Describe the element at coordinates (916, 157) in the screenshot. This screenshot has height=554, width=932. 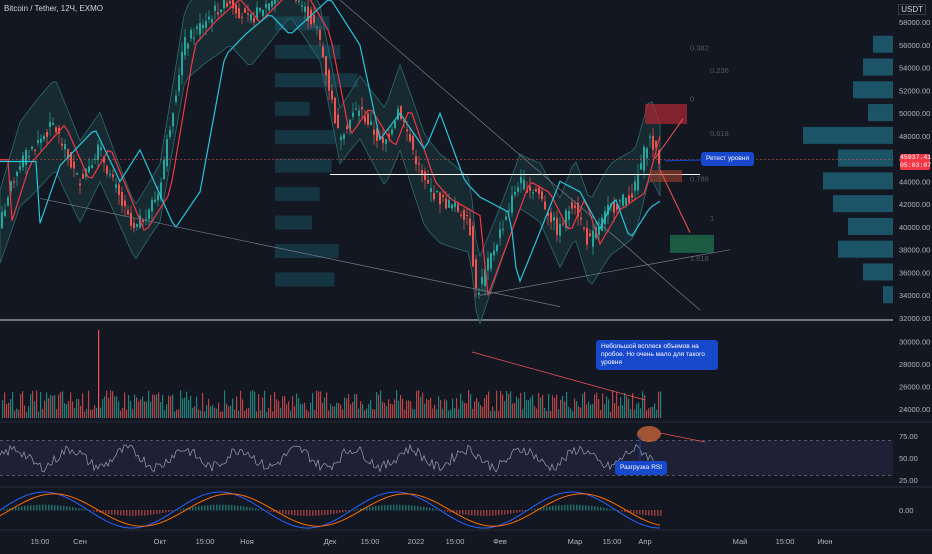
I see `last-price-value: 45937.41` at that location.